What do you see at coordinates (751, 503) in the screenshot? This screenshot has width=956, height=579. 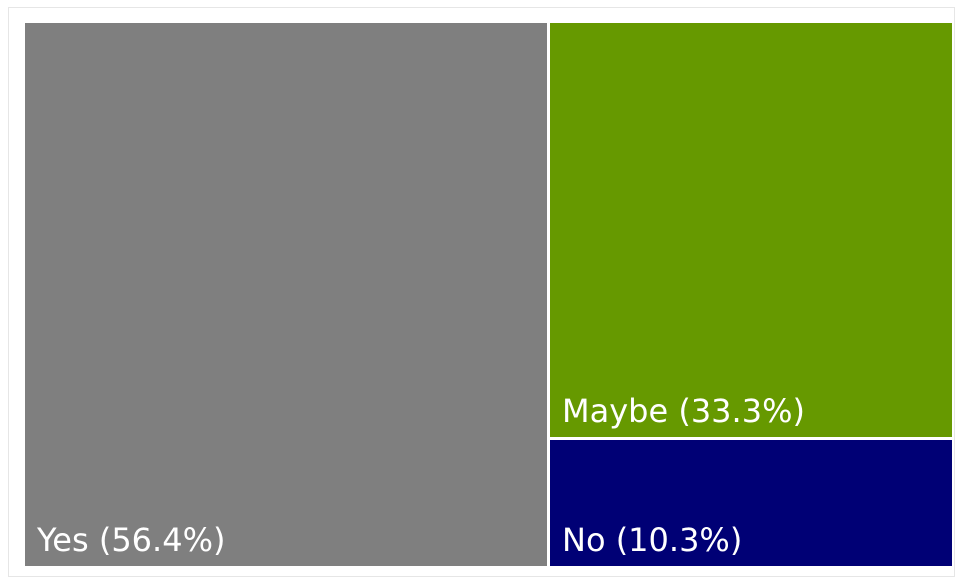 I see `tile-no: No (10.3%)` at bounding box center [751, 503].